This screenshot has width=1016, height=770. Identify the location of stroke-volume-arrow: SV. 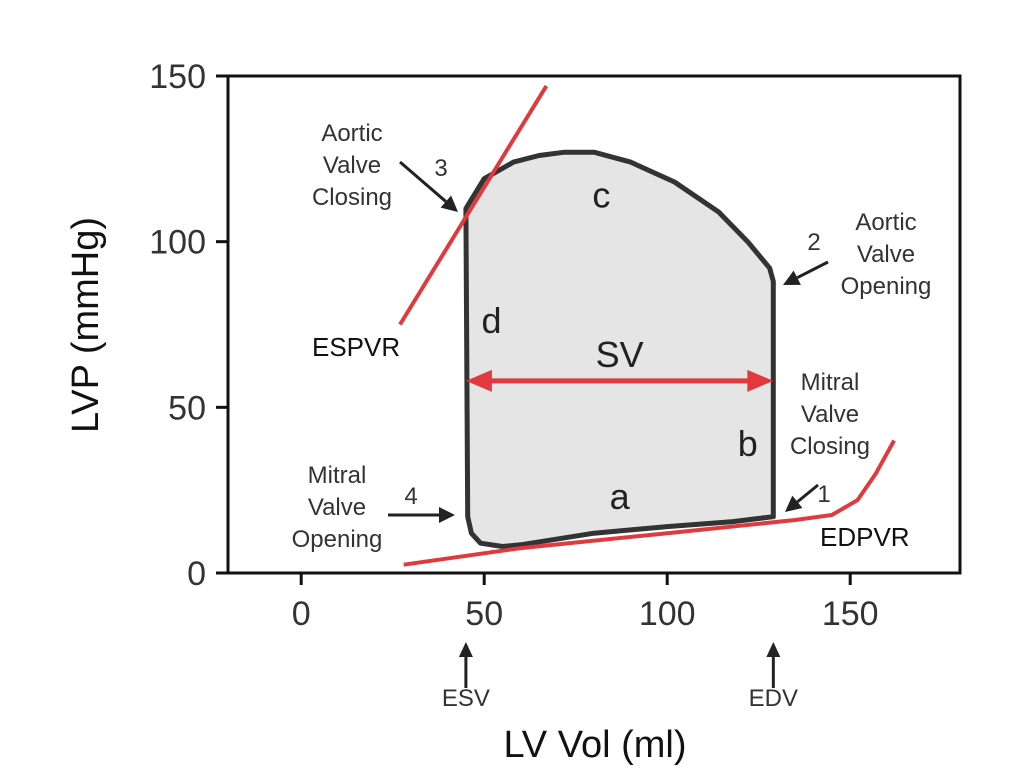
(619, 363).